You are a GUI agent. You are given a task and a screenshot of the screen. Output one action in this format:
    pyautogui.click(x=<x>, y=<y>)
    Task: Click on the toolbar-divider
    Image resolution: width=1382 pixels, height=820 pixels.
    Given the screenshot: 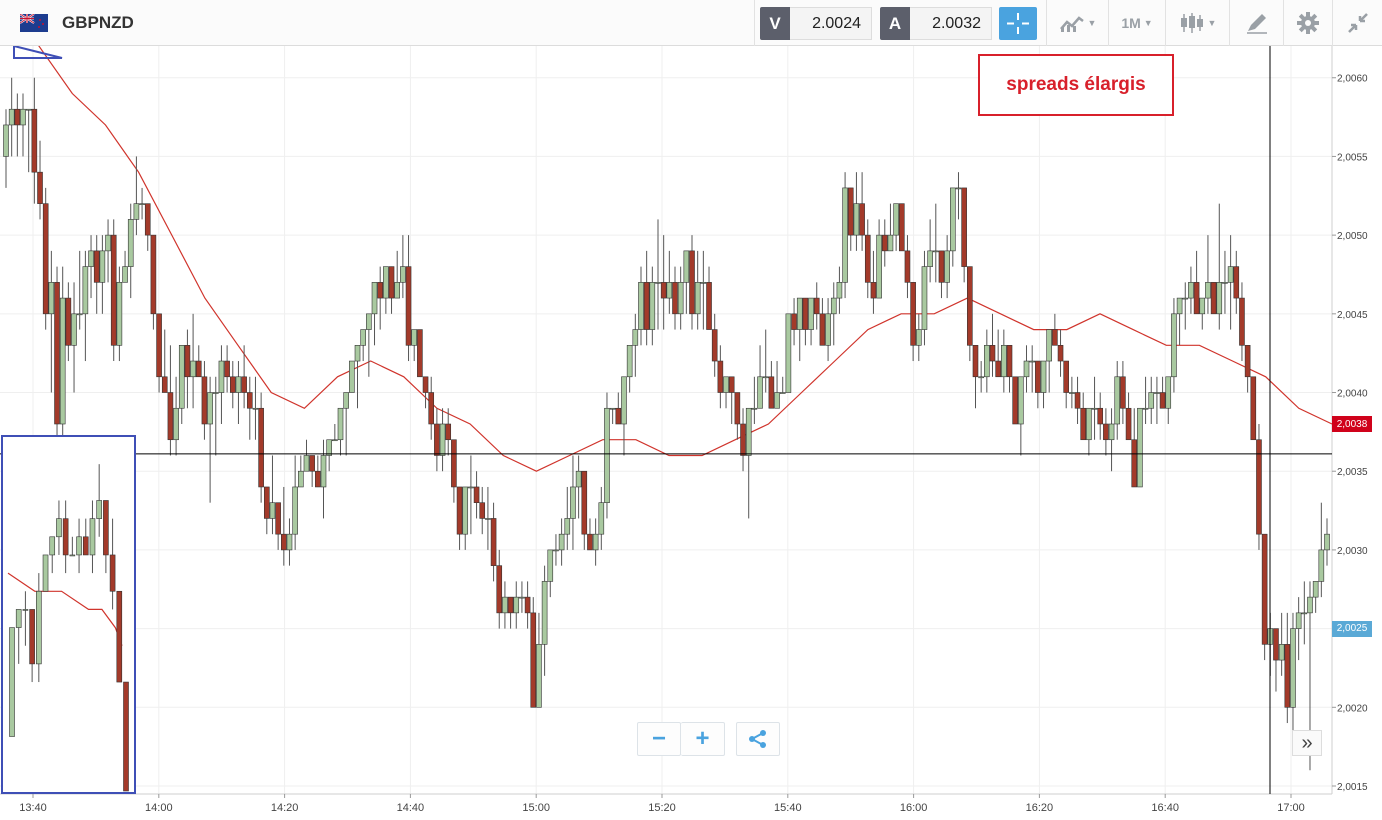 What is the action you would take?
    pyautogui.click(x=754, y=23)
    